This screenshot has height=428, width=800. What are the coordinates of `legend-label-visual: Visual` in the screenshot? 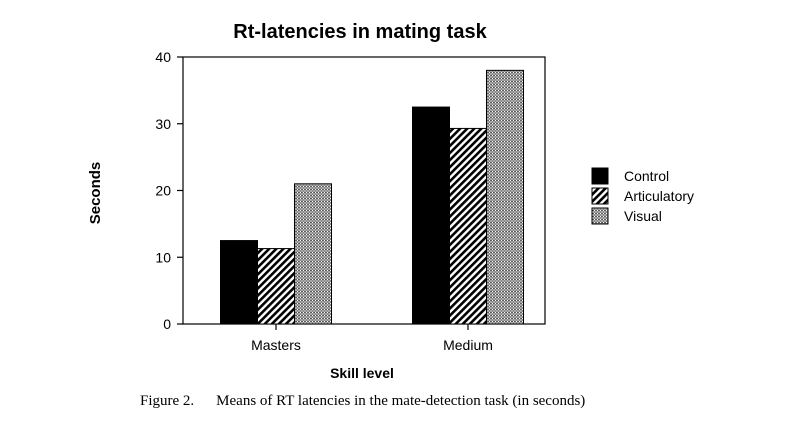 It's located at (643, 216).